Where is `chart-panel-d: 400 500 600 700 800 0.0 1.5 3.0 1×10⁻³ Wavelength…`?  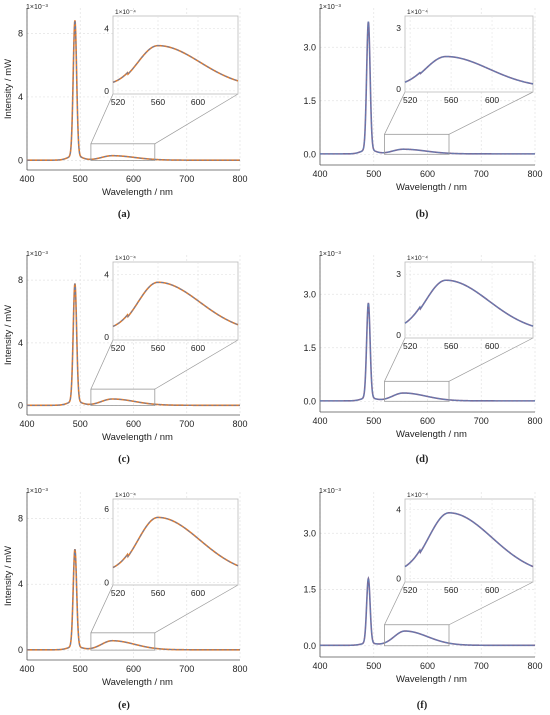
chart-panel-d: 400 500 600 700 800 0.0 1.5 3.0 1×10⁻³ Wavelength… is located at coordinates (422, 358).